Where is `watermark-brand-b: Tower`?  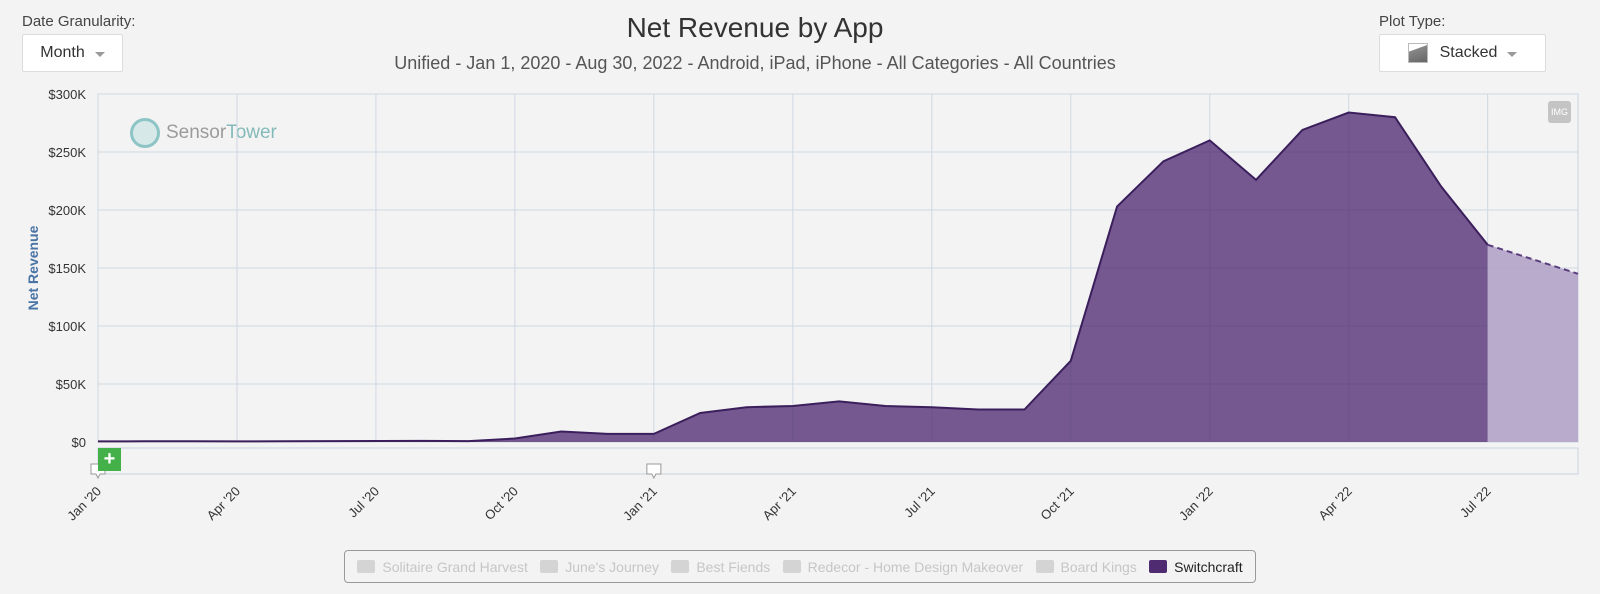
watermark-brand-b: Tower is located at coordinates (251, 132).